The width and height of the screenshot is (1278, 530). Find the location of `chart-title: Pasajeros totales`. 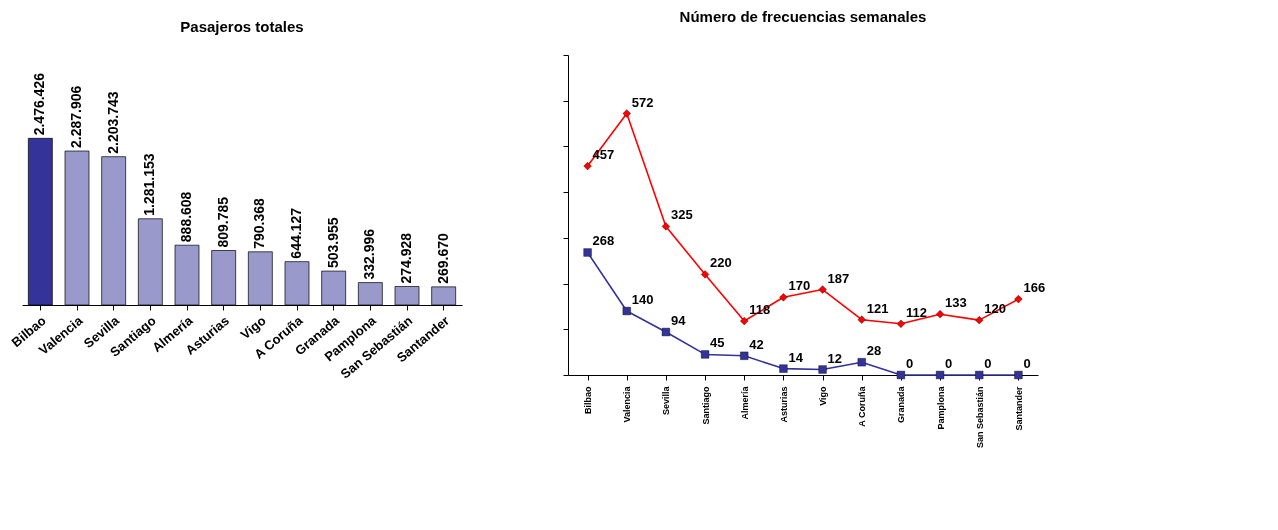

chart-title: Pasajeros totales is located at coordinates (242, 26).